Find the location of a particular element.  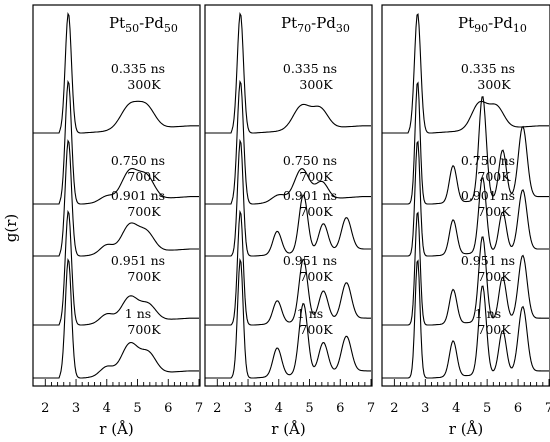

panel-title: Pt50-Pd50 is located at coordinates (143, 24).